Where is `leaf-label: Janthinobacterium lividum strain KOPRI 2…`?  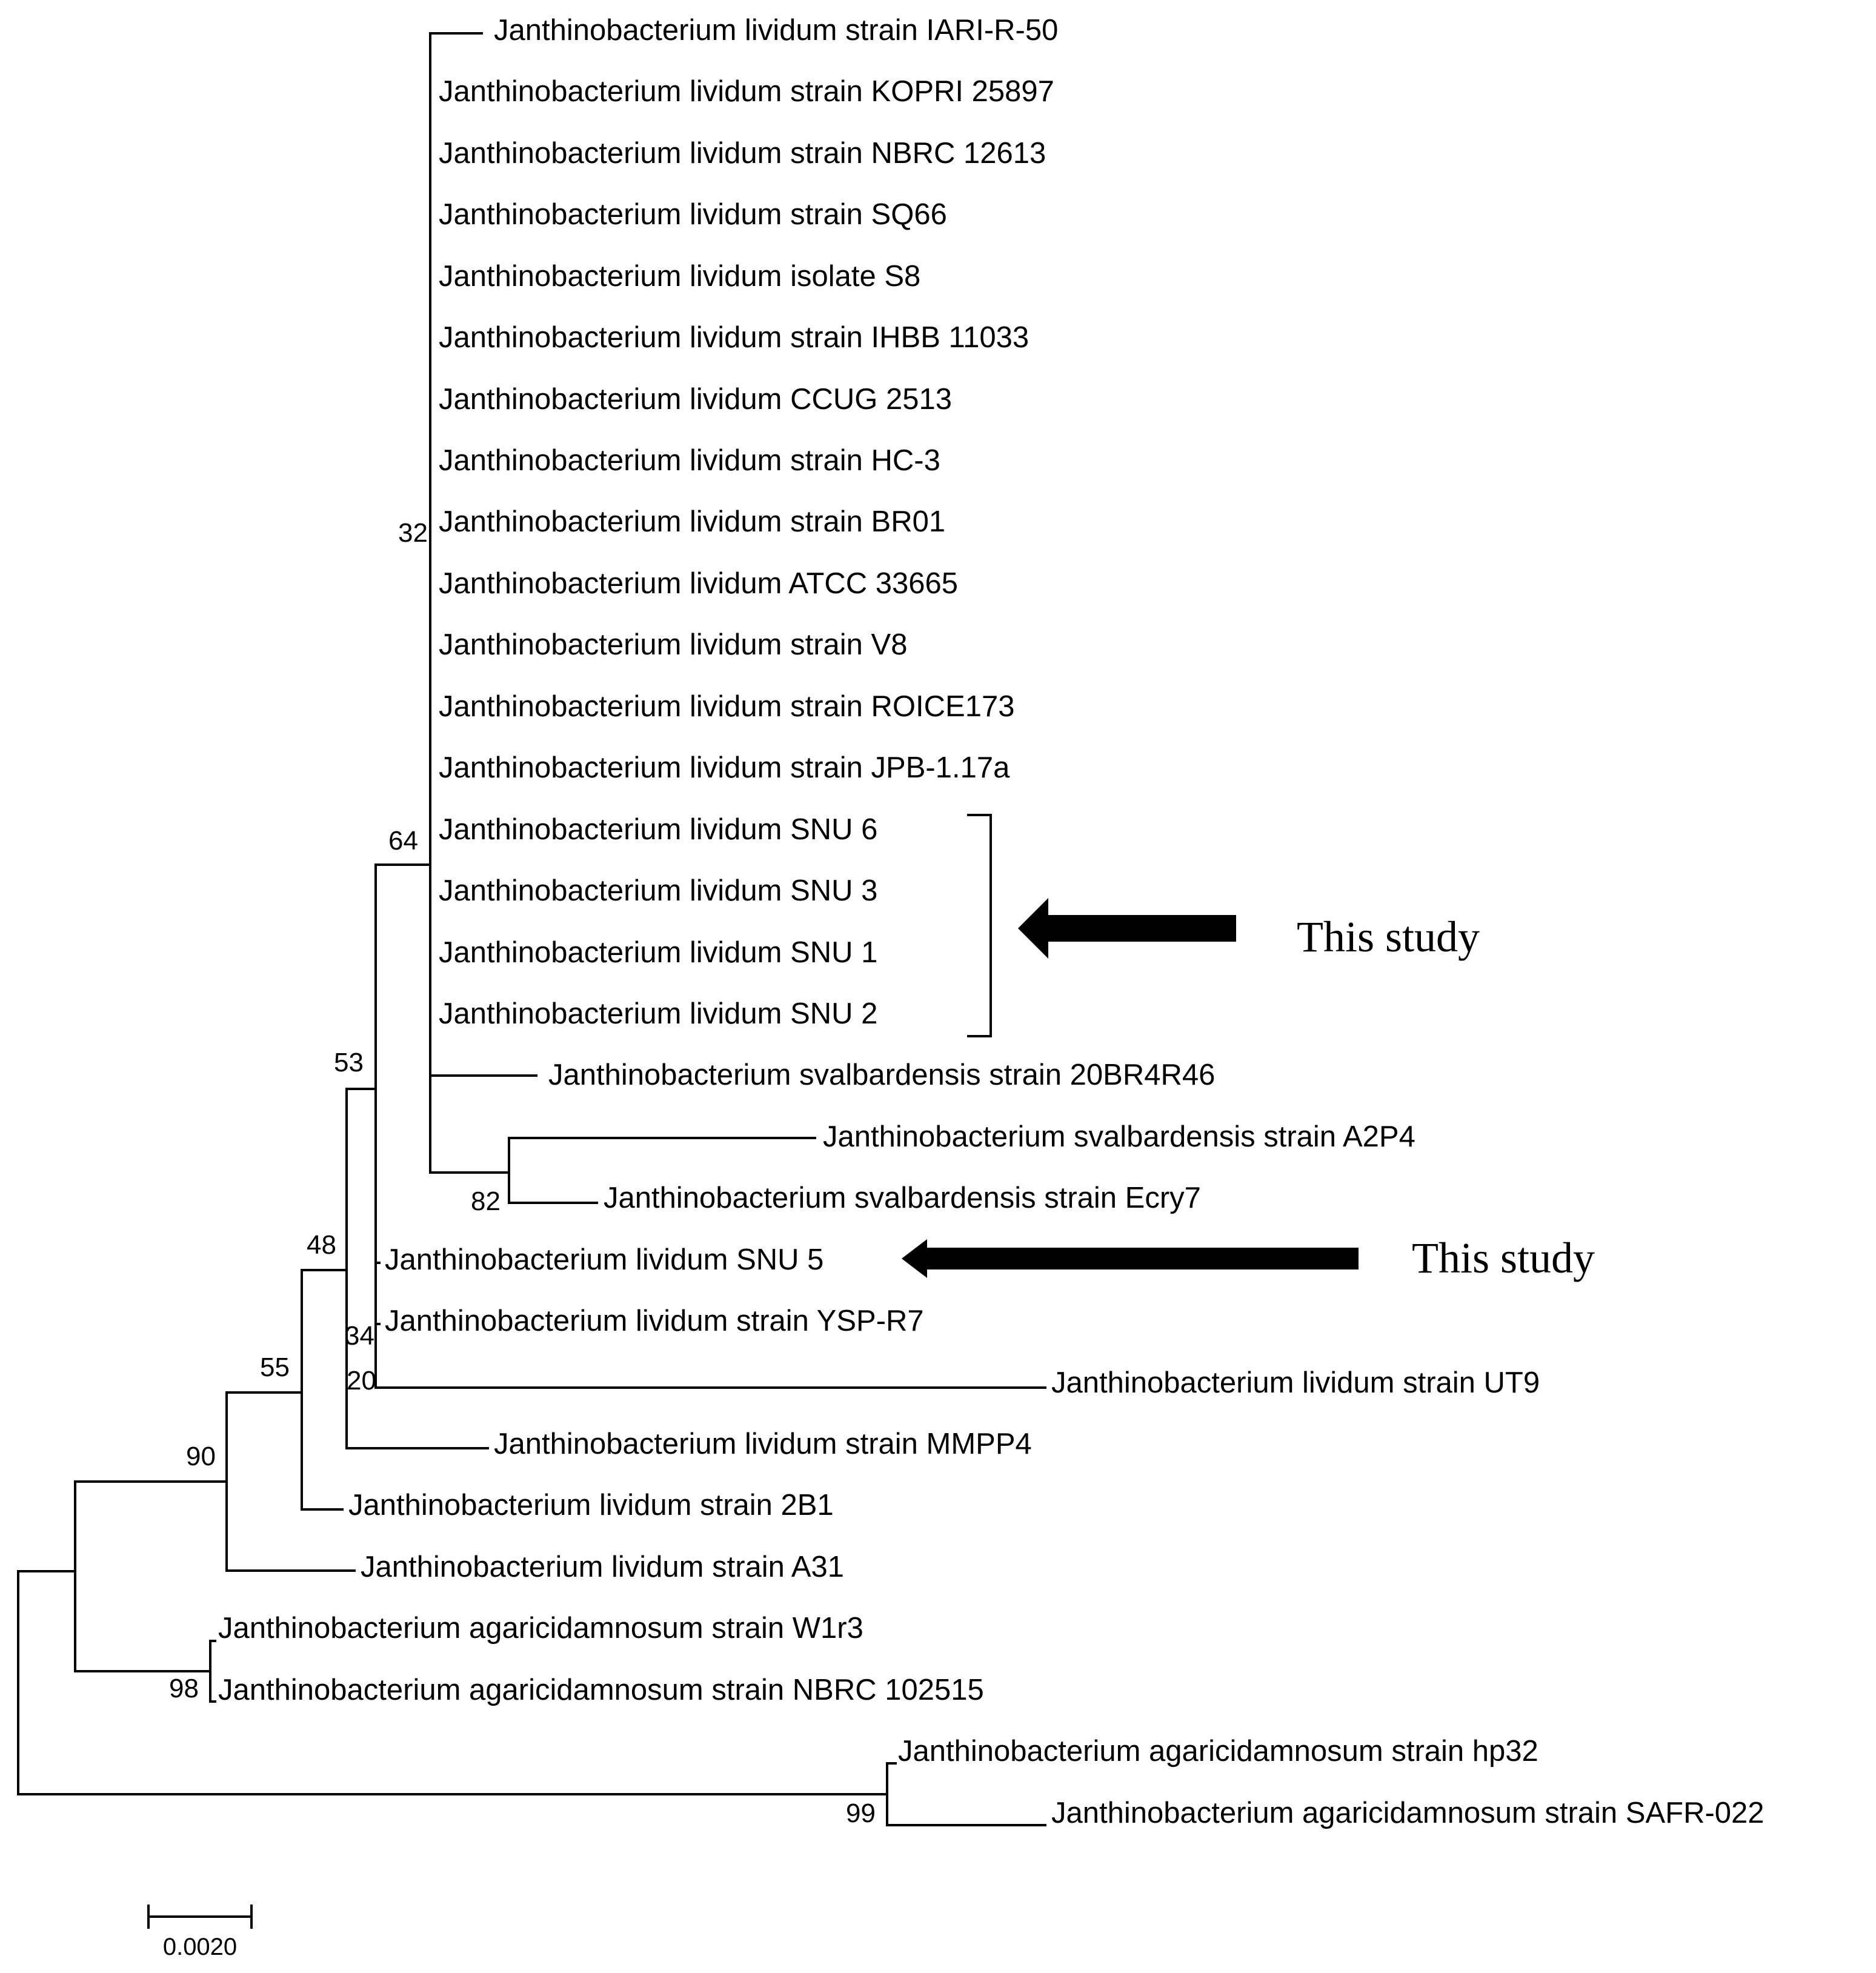 leaf-label: Janthinobacterium lividum strain KOPRI 2… is located at coordinates (746, 92).